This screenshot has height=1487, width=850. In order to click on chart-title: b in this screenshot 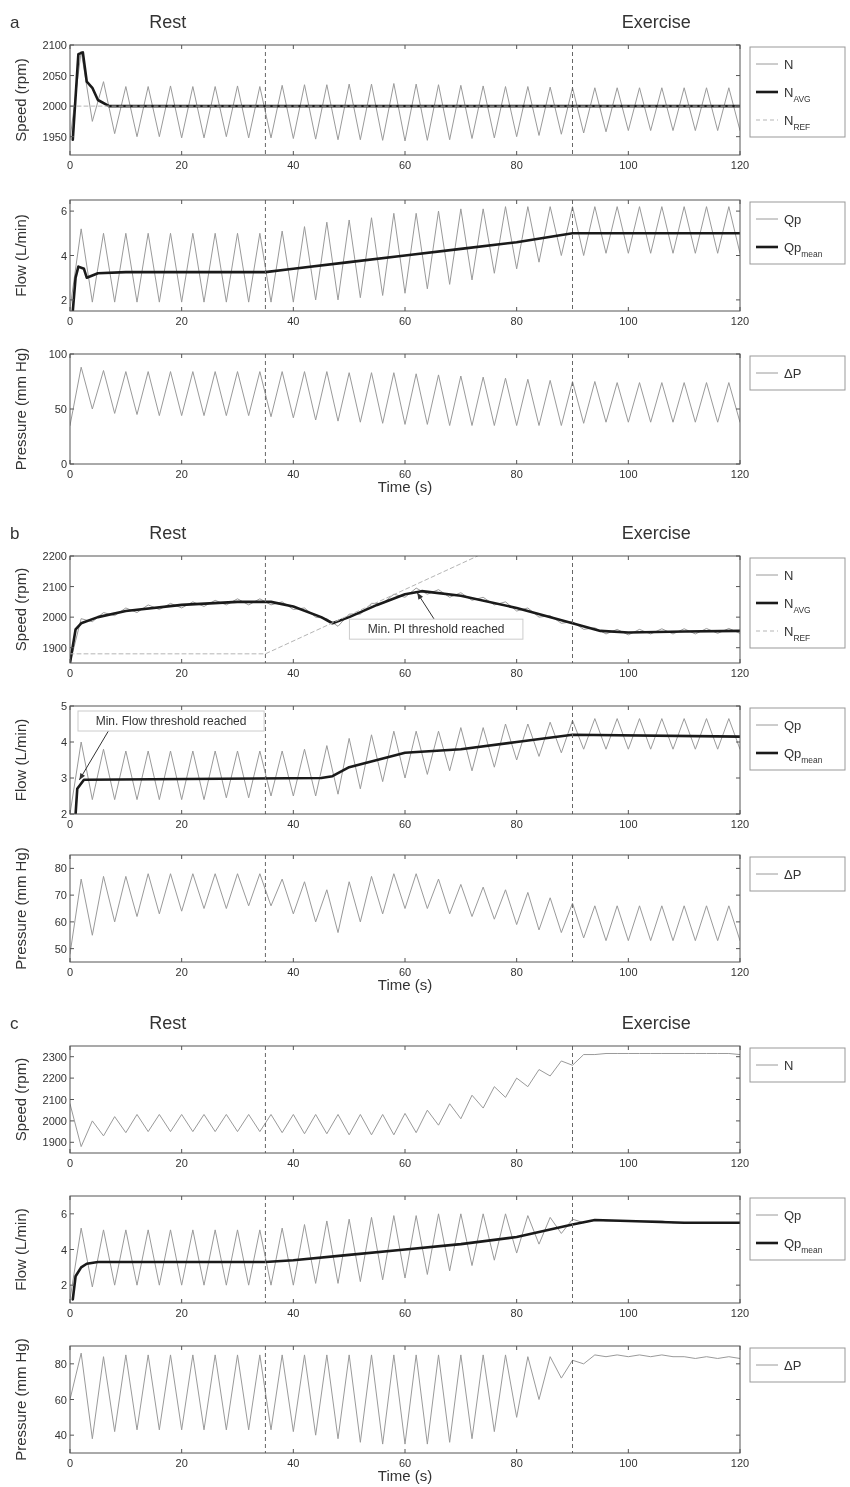, I will do `click(15, 533)`.